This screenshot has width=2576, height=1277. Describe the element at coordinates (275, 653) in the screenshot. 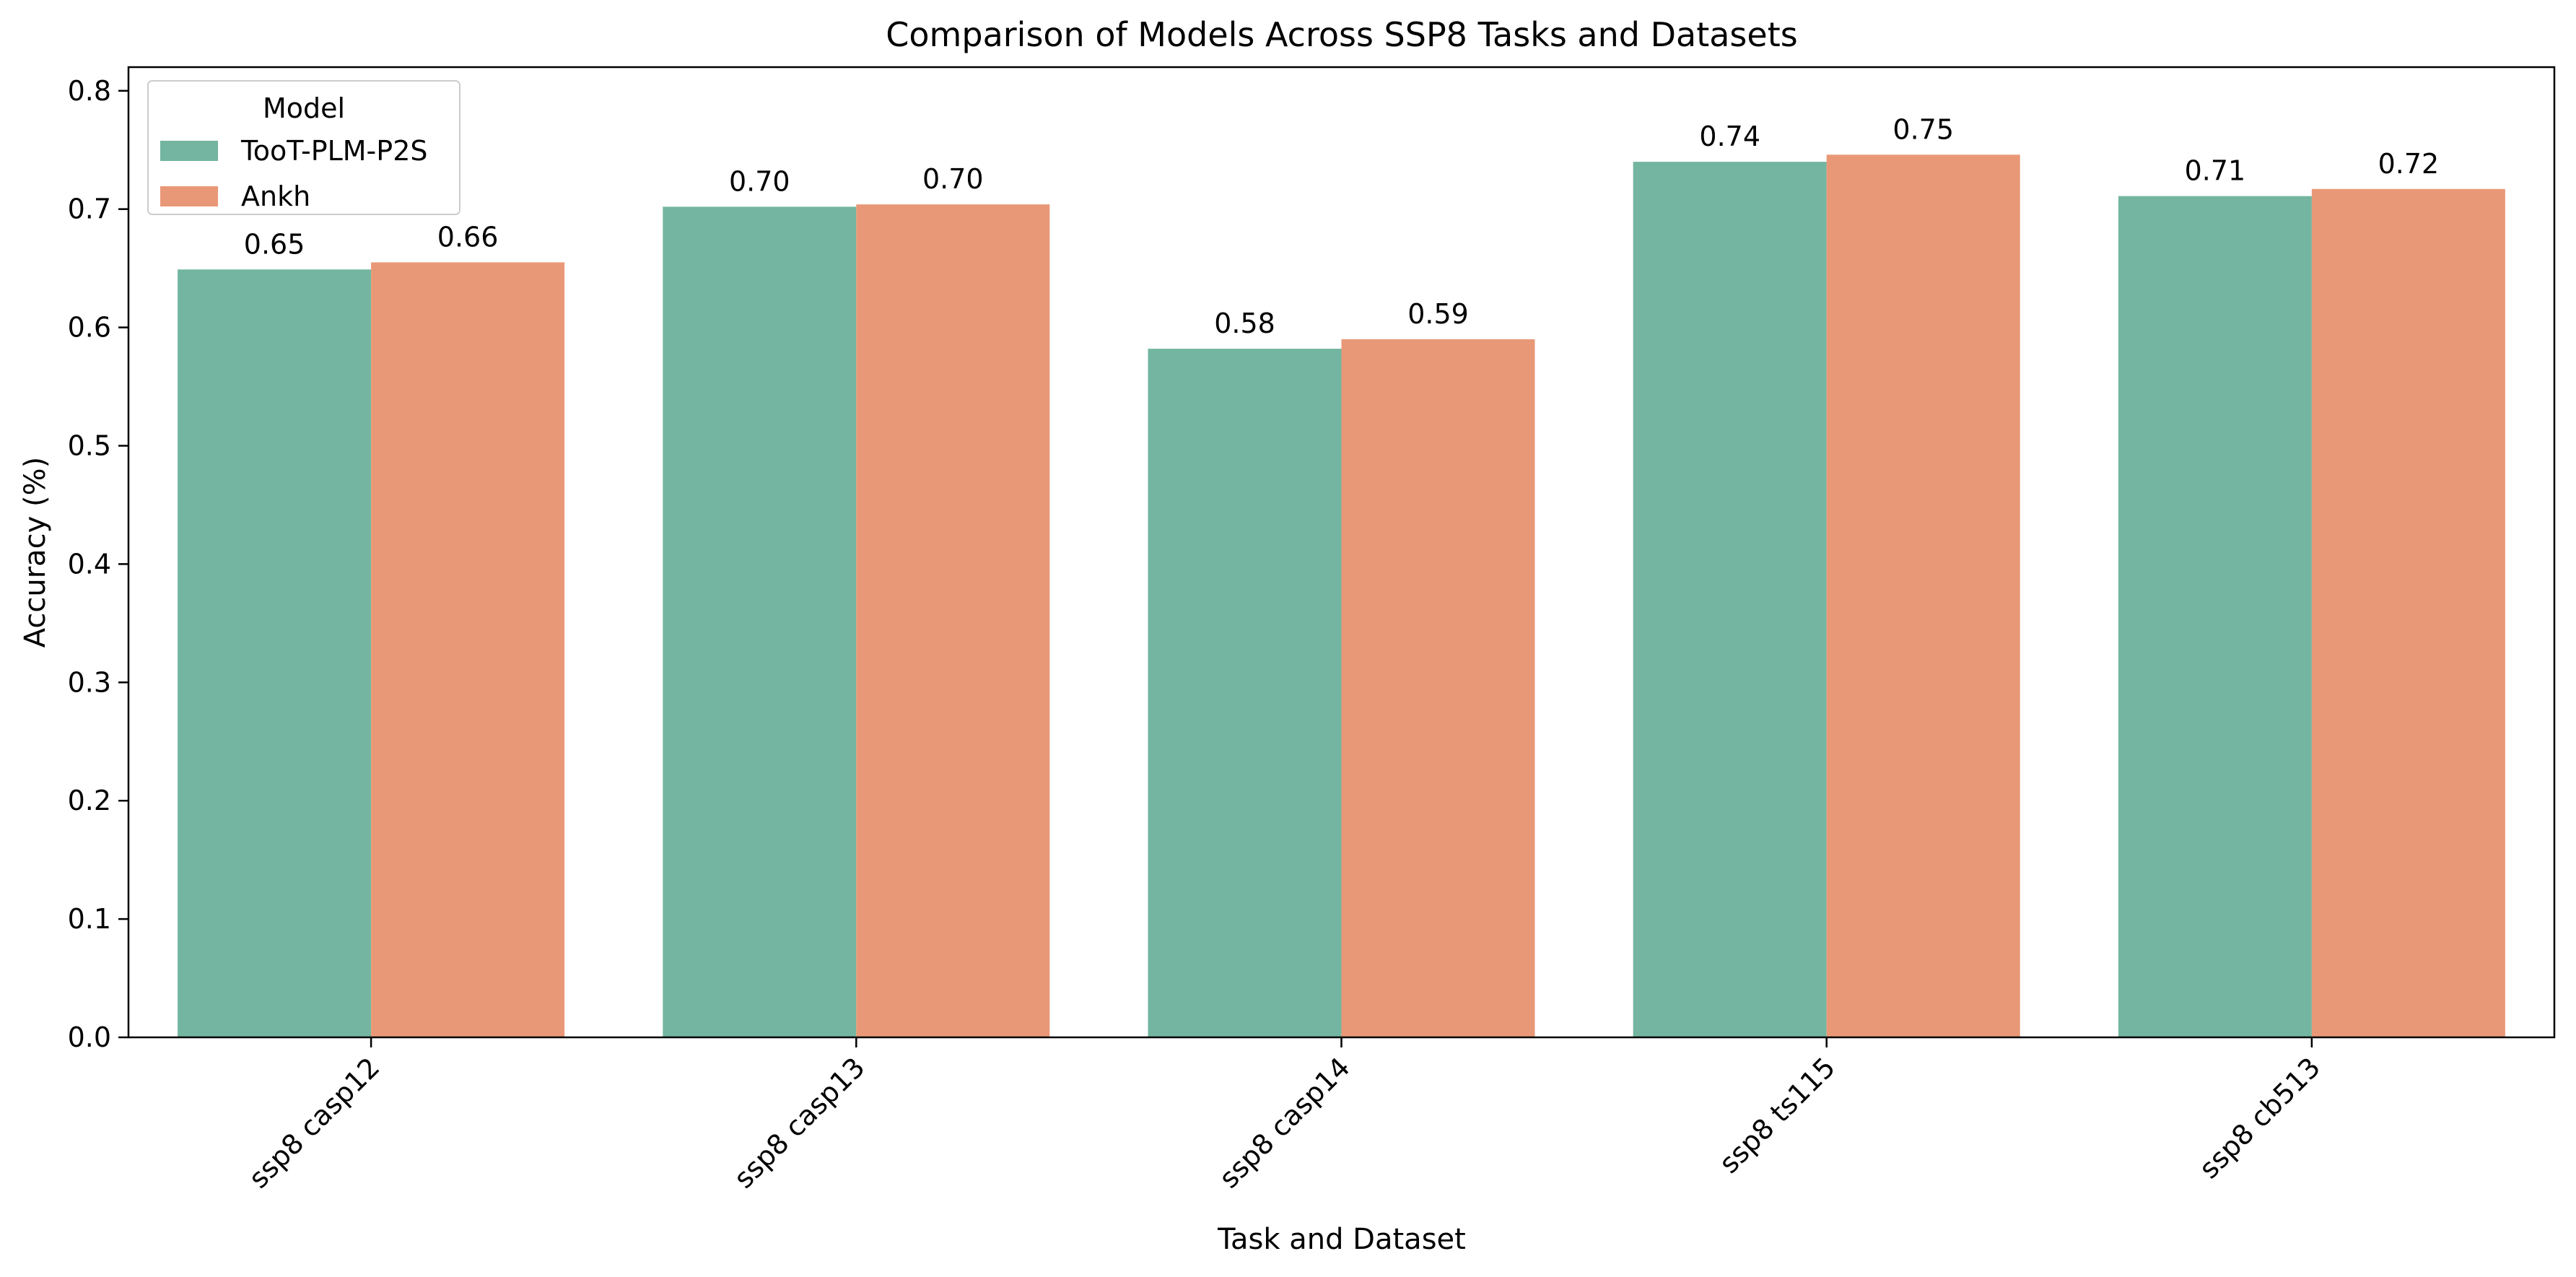

I see `bar-toot-ssp8-casp12` at that location.